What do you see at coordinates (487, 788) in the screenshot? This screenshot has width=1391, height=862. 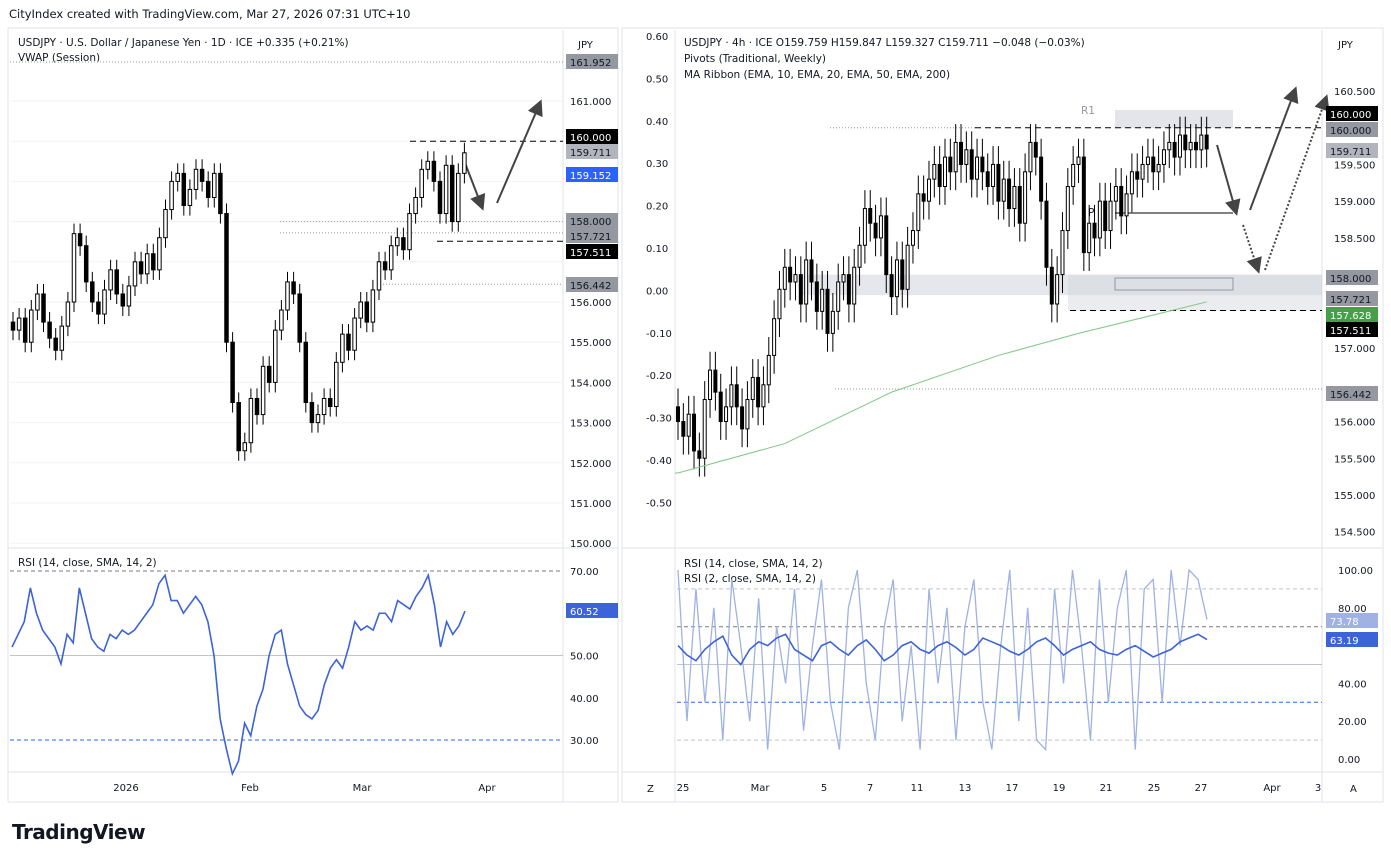 I see `time-tick: Apr` at bounding box center [487, 788].